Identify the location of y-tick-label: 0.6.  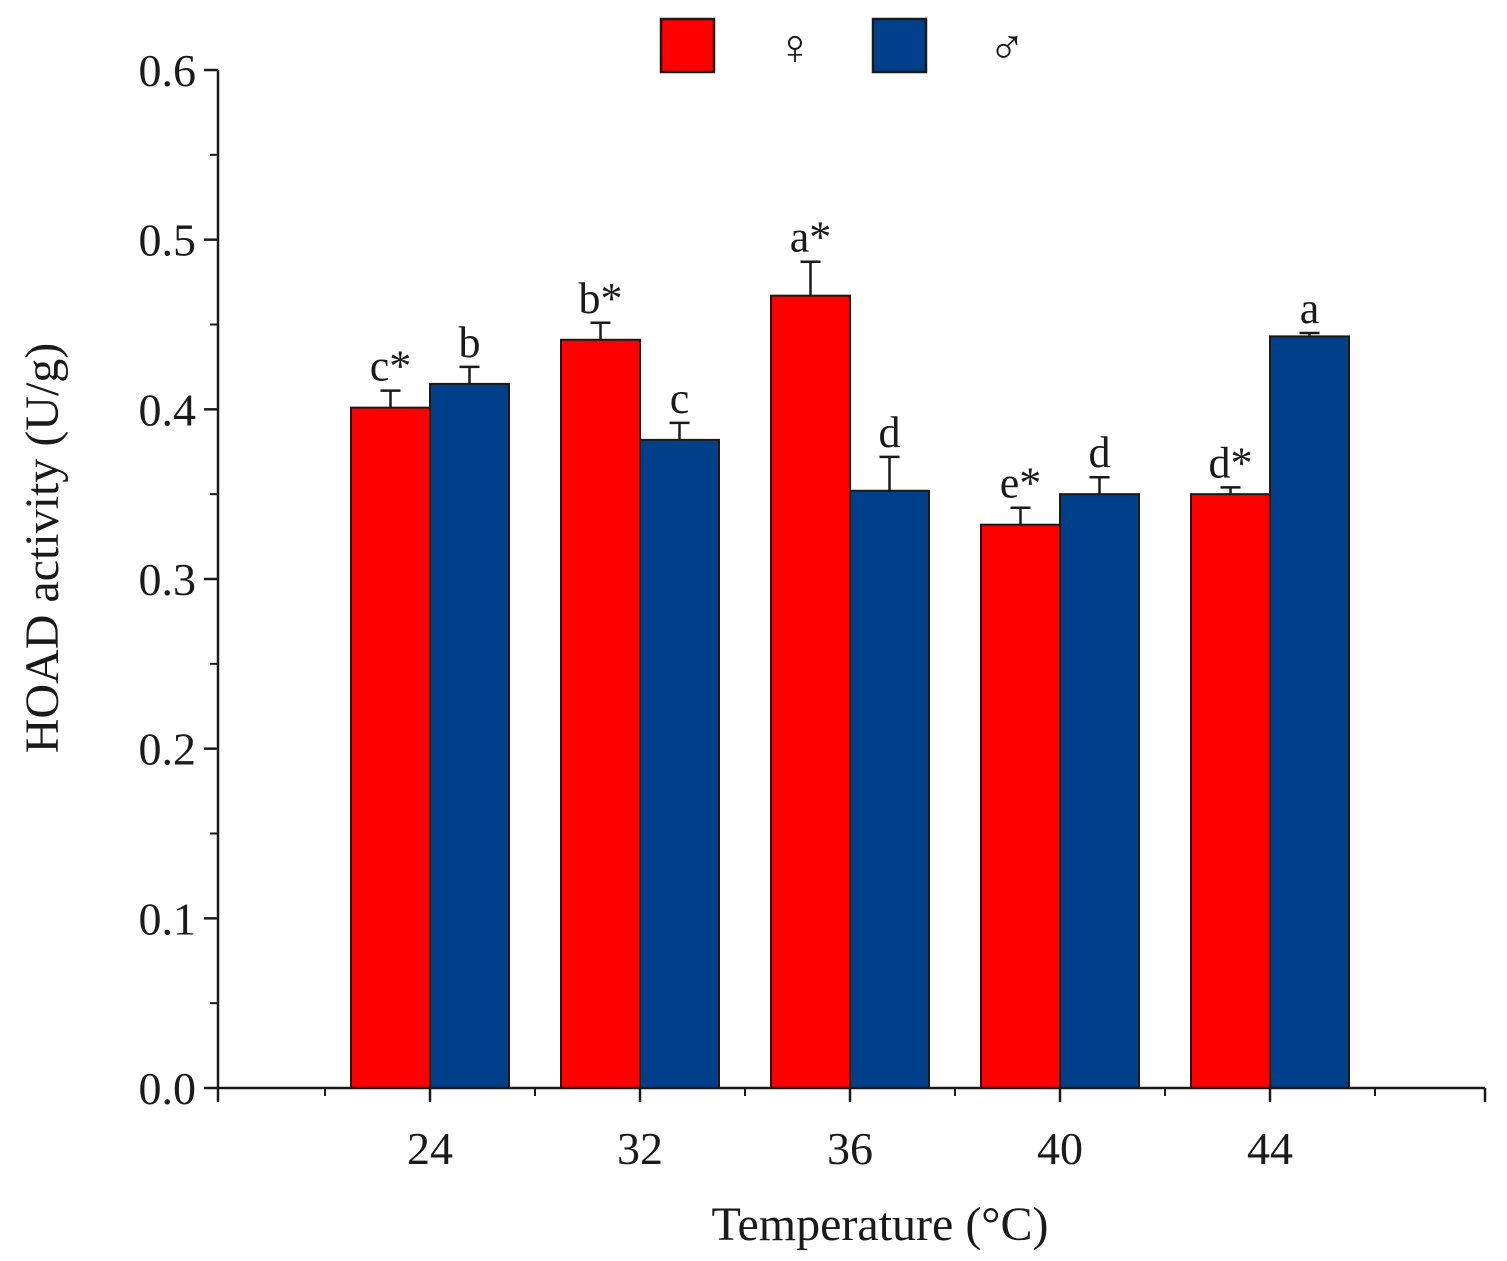
(168, 70).